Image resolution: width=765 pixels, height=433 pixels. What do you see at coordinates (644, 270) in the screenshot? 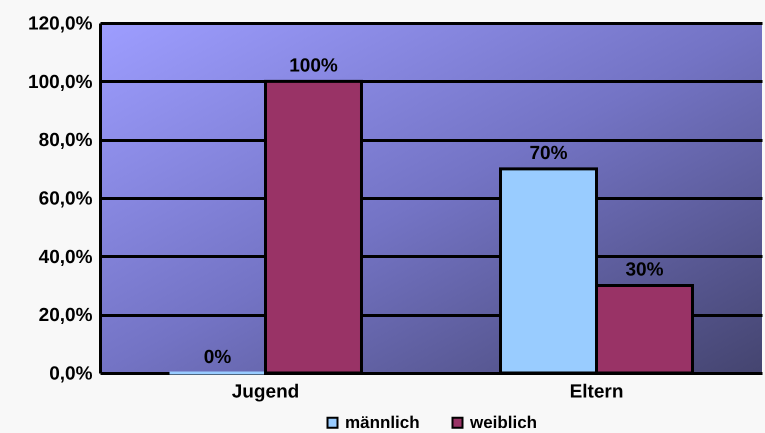
I see `data-label: 30%` at bounding box center [644, 270].